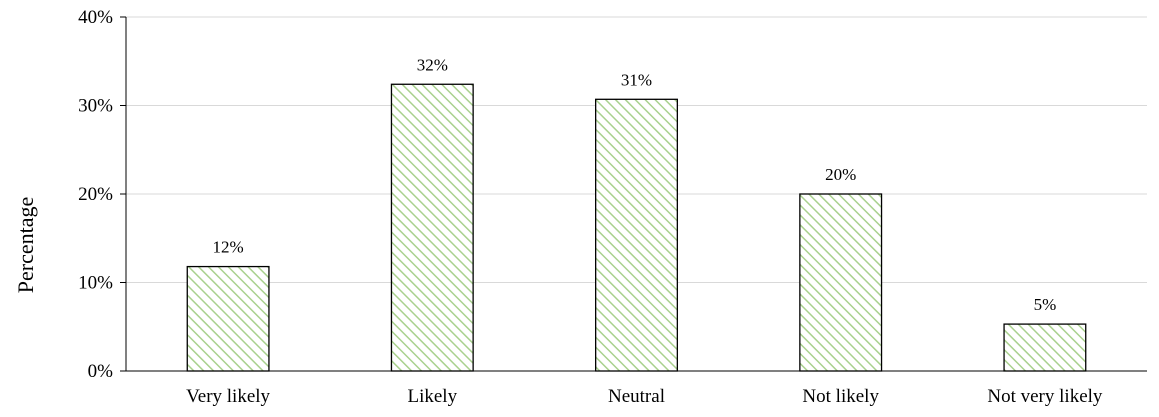 This screenshot has width=1159, height=417. I want to click on x-tick-label: Very likely, so click(228, 396).